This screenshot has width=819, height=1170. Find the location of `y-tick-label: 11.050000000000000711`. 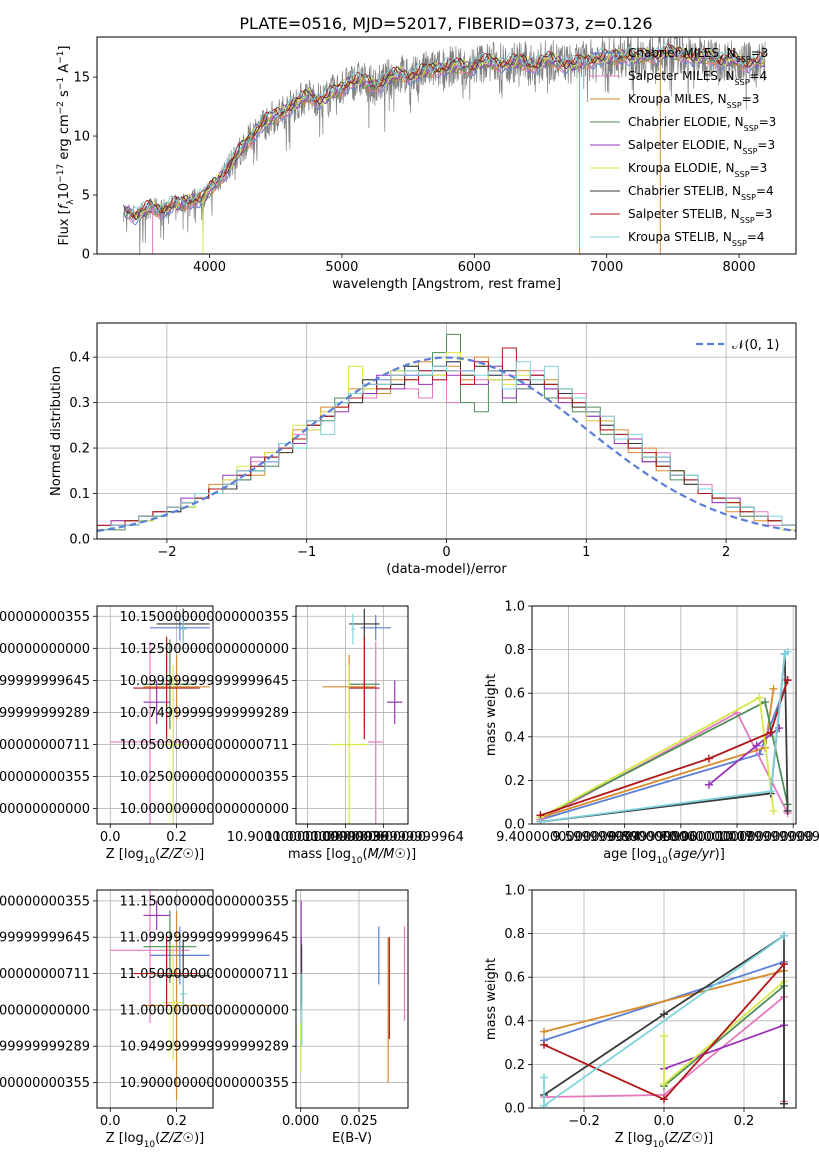

y-tick-label: 11.050000000000000711 is located at coordinates (45, 974).